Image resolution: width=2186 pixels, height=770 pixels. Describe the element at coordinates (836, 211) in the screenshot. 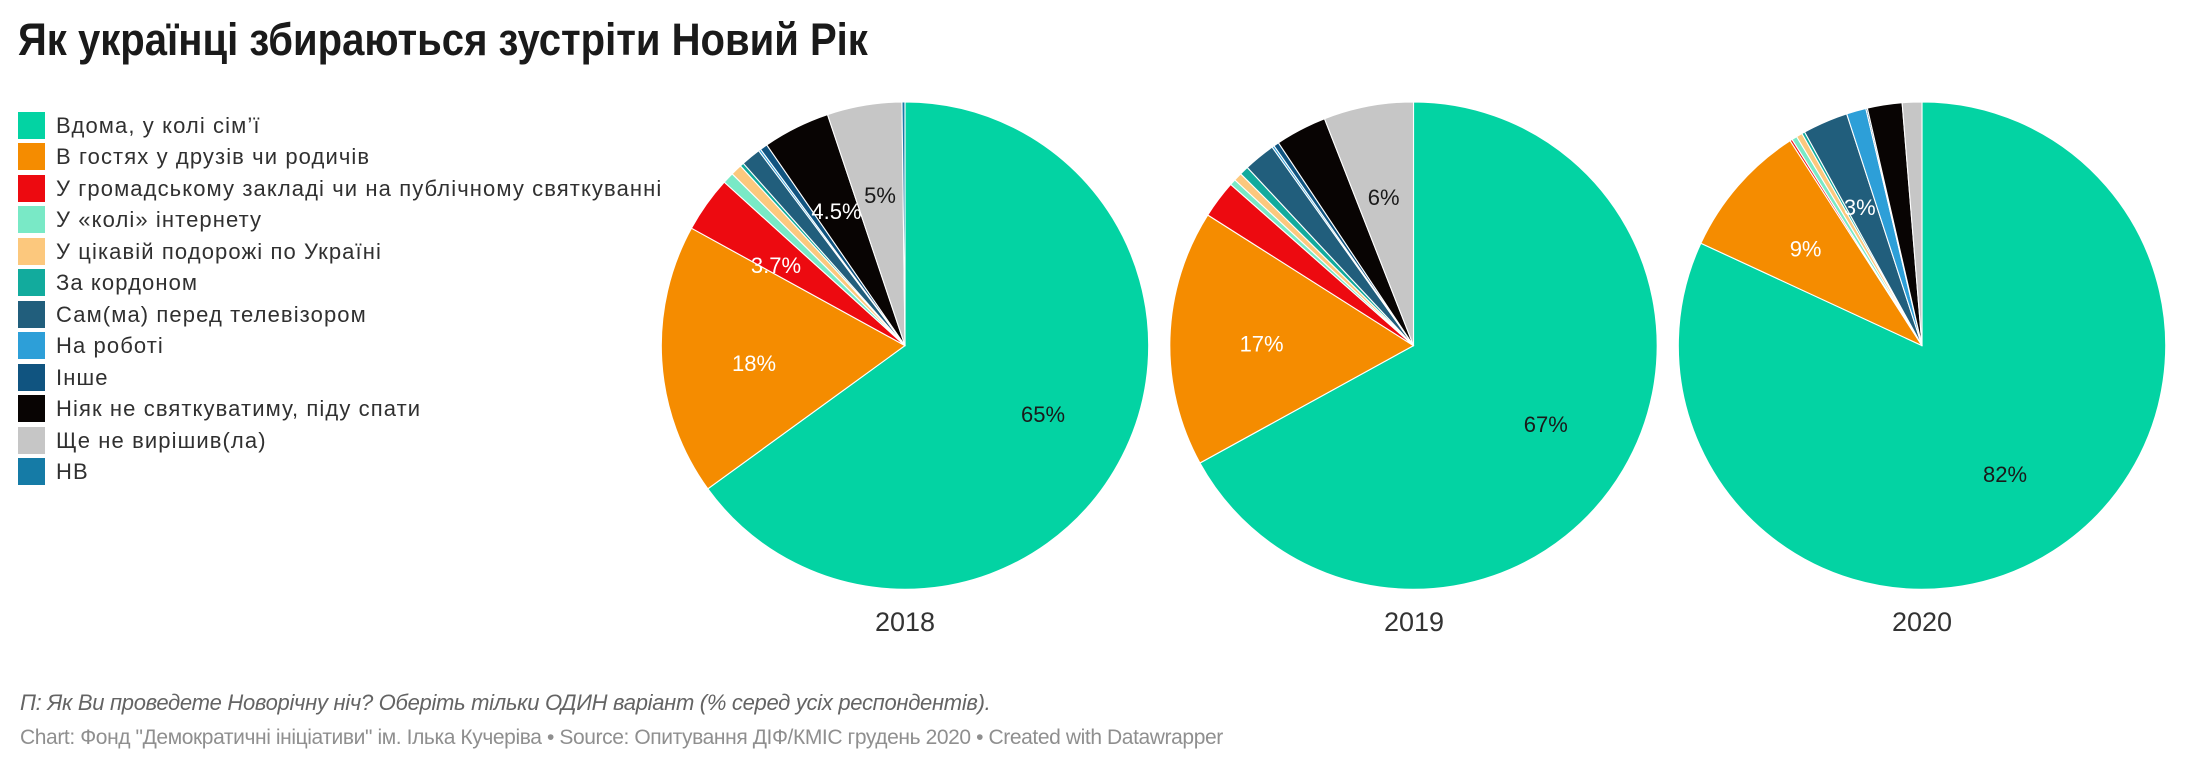

I see `svg-text: 4.5%` at that location.